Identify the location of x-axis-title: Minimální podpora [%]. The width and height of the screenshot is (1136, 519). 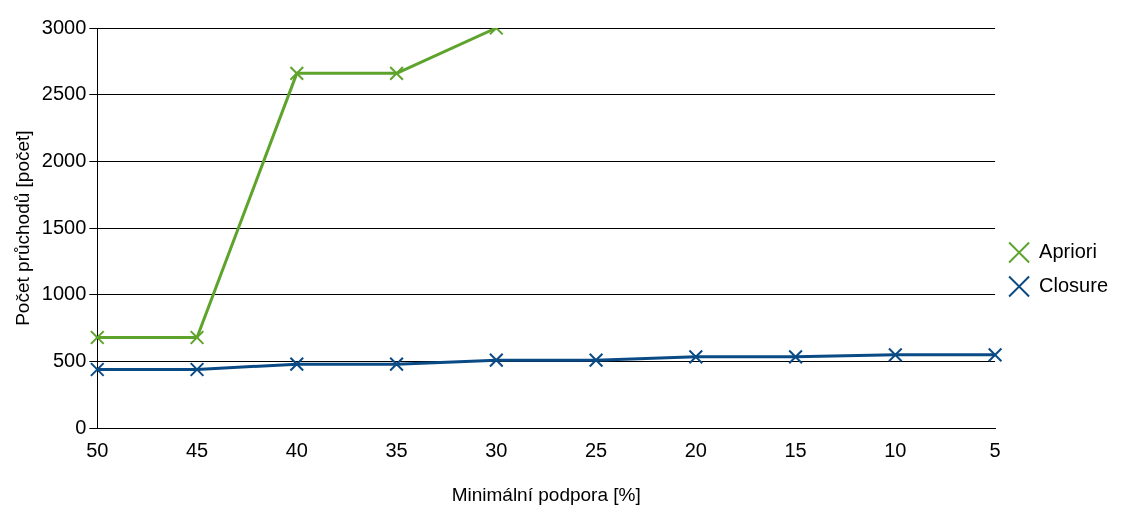
(546, 494).